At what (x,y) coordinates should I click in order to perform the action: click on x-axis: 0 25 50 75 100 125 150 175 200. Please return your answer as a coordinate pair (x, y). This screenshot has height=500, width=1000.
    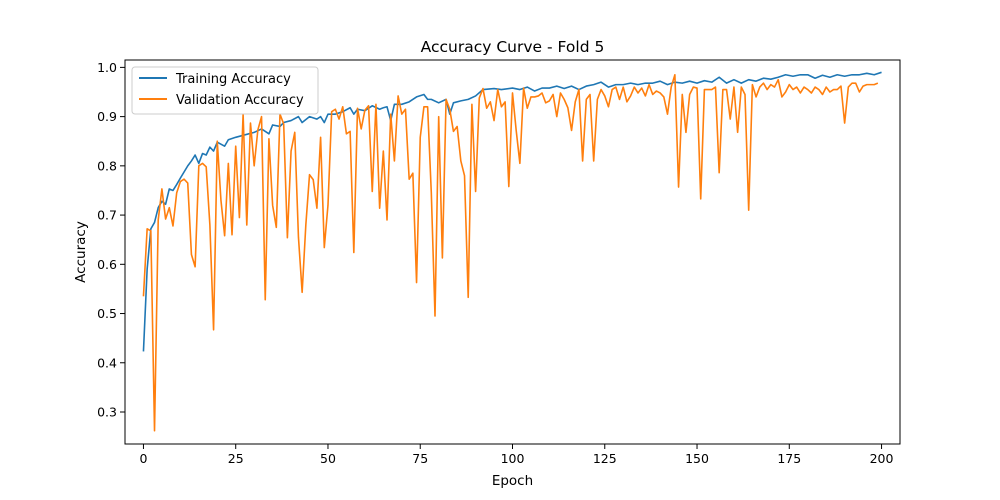
    Looking at the image, I should click on (516, 455).